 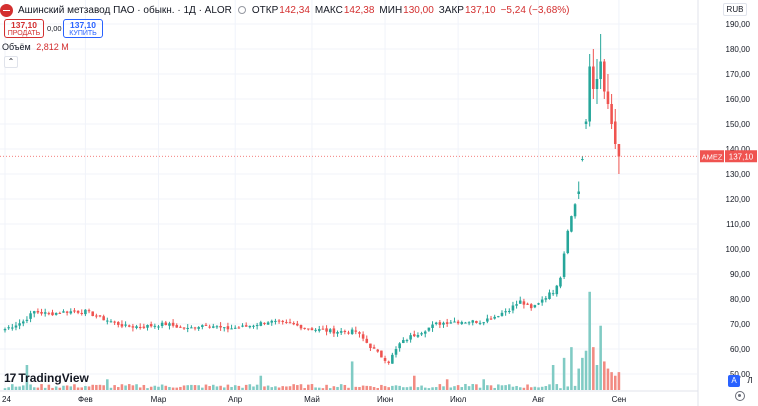 What do you see at coordinates (35, 47) in the screenshot?
I see `volume-legend: Объём 2,812 M` at bounding box center [35, 47].